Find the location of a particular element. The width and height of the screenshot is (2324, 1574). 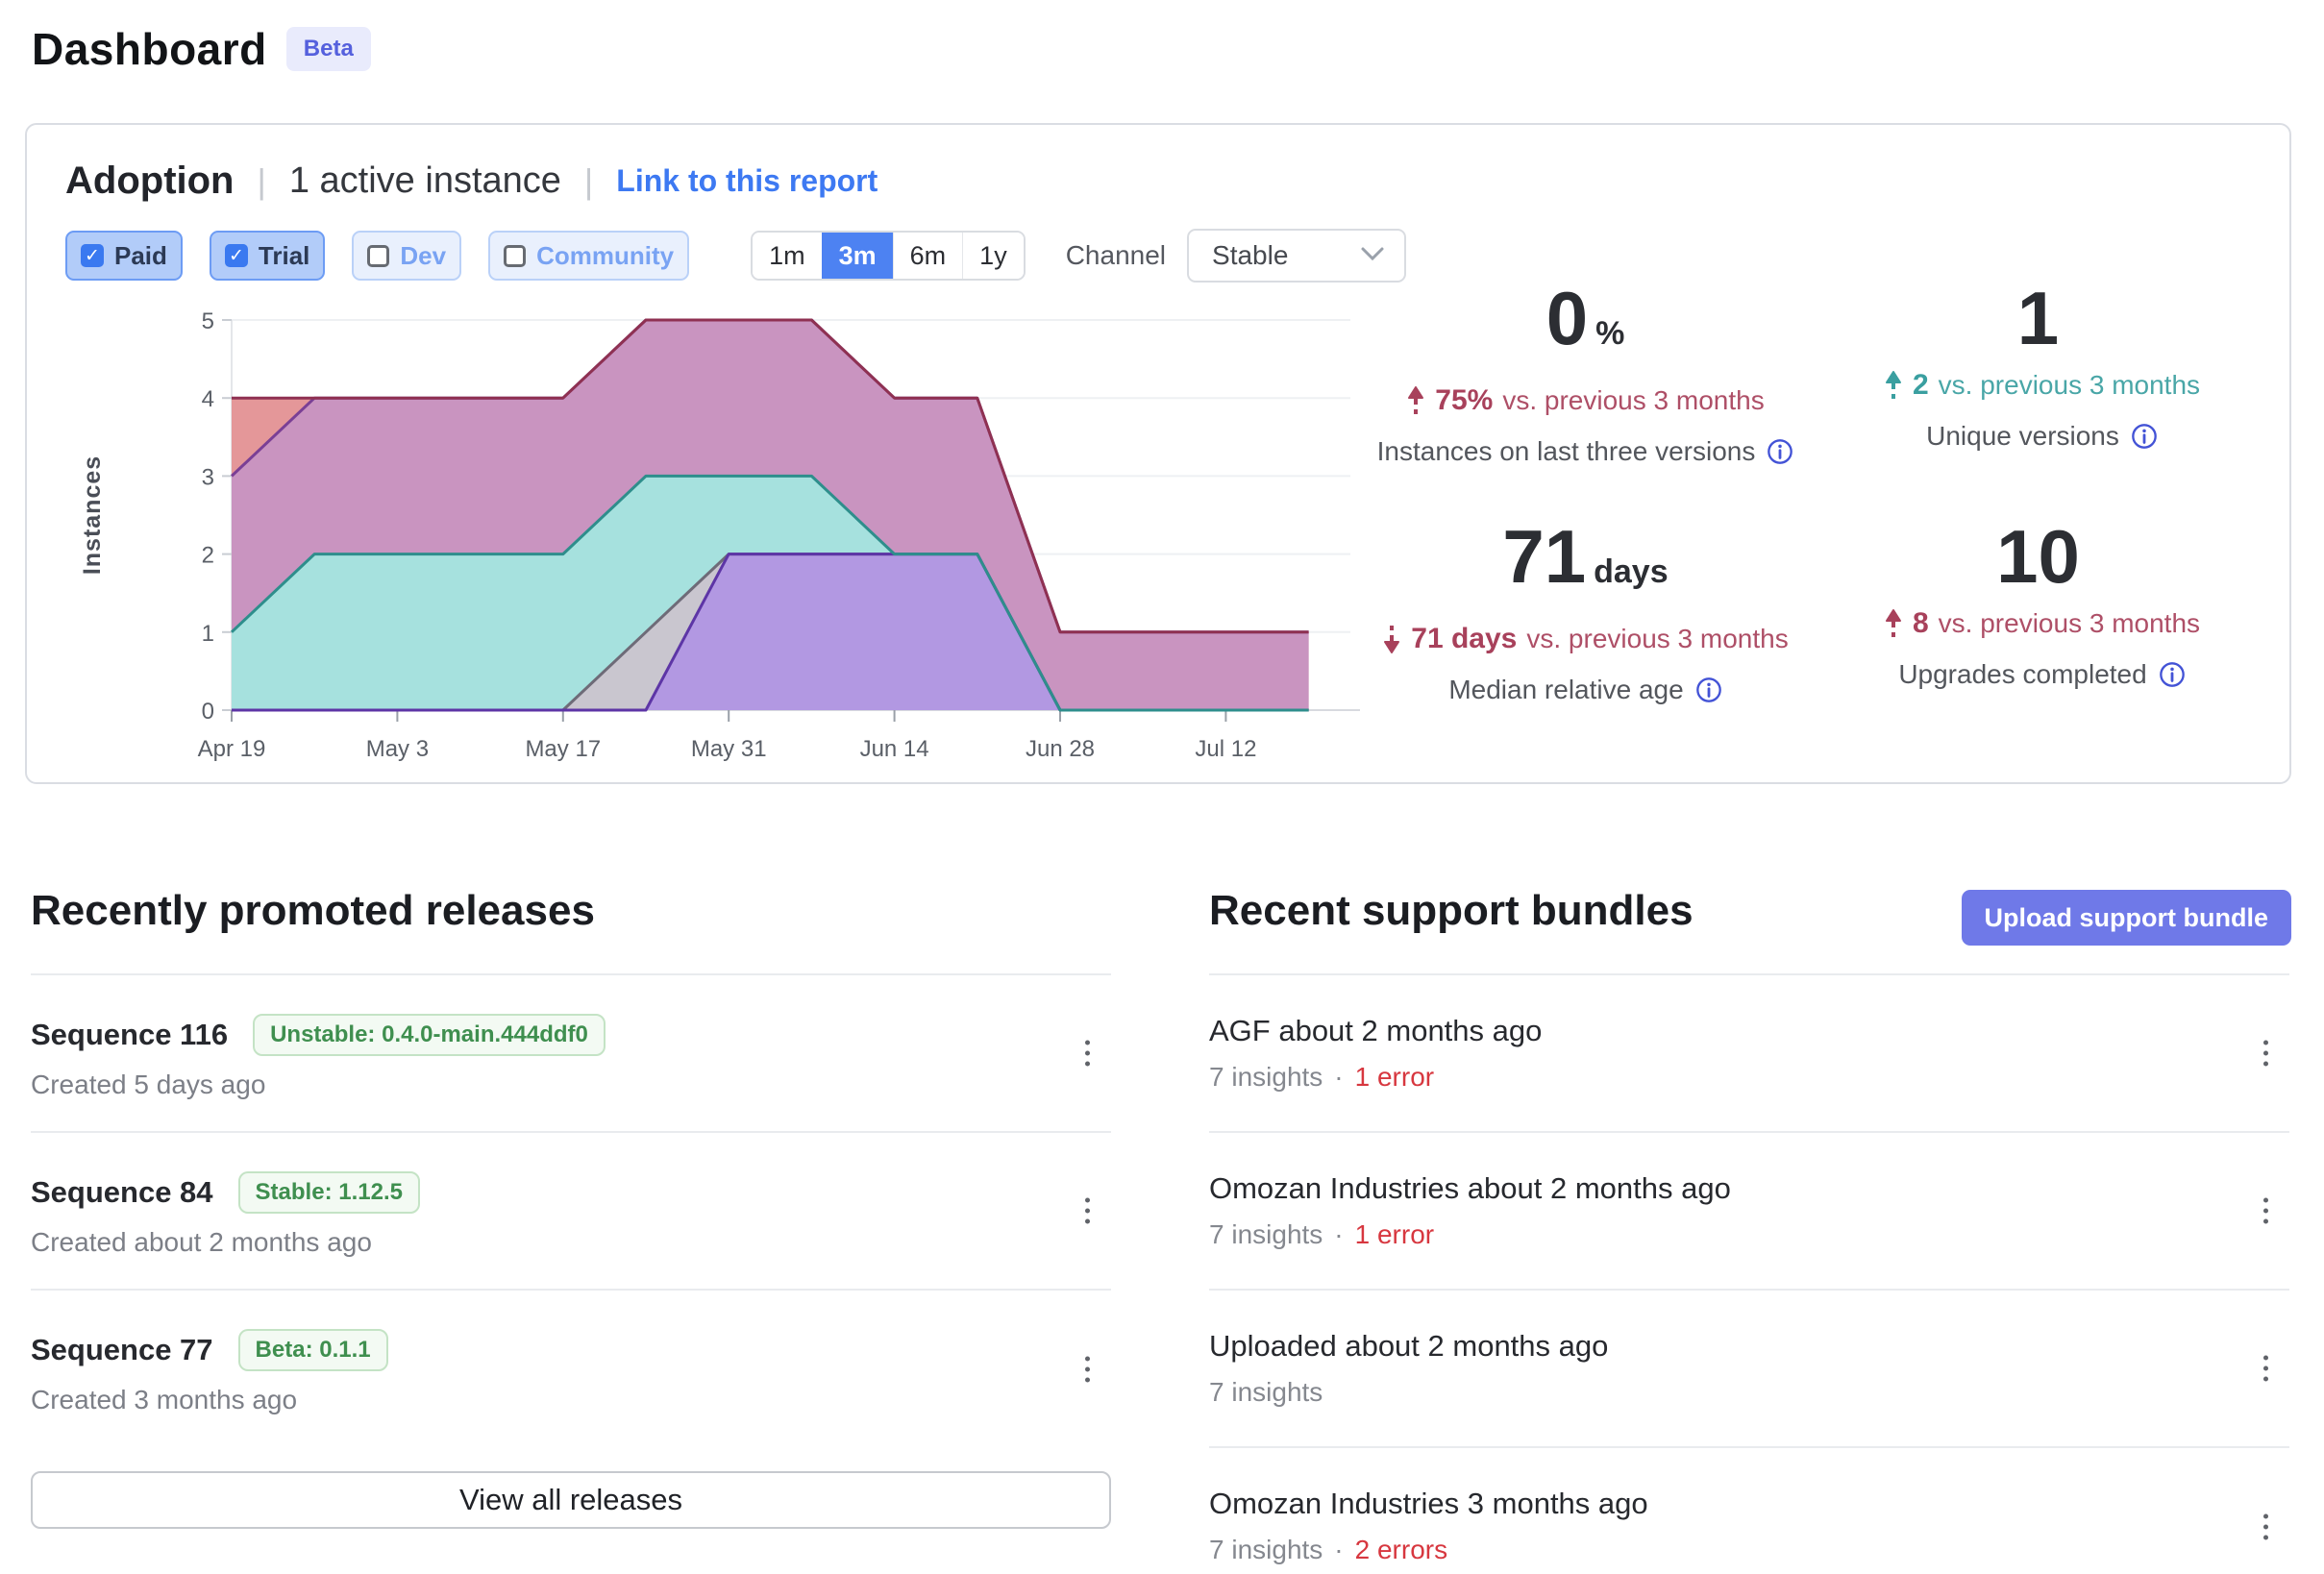

svg-text: 5 is located at coordinates (208, 321).